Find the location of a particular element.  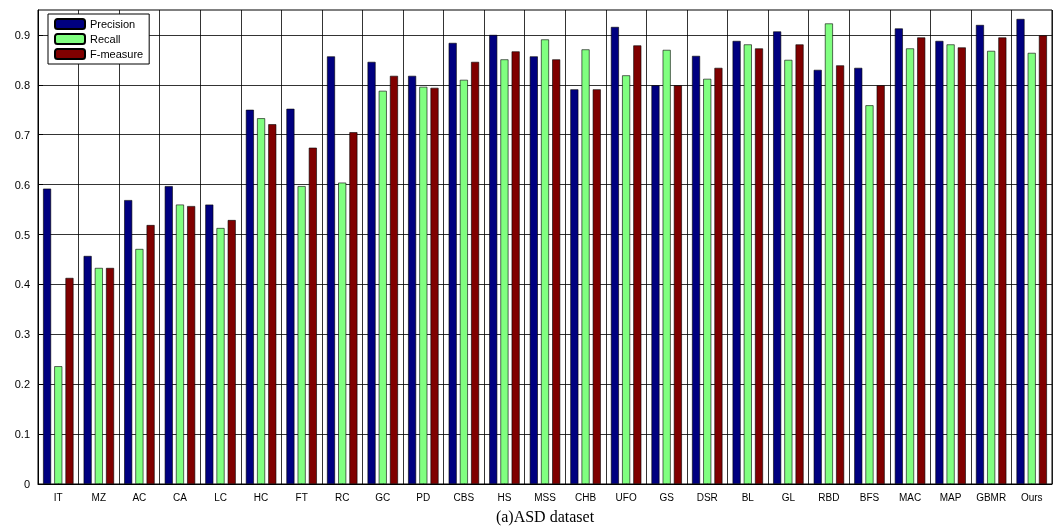

x-tick-label: BL is located at coordinates (748, 497).